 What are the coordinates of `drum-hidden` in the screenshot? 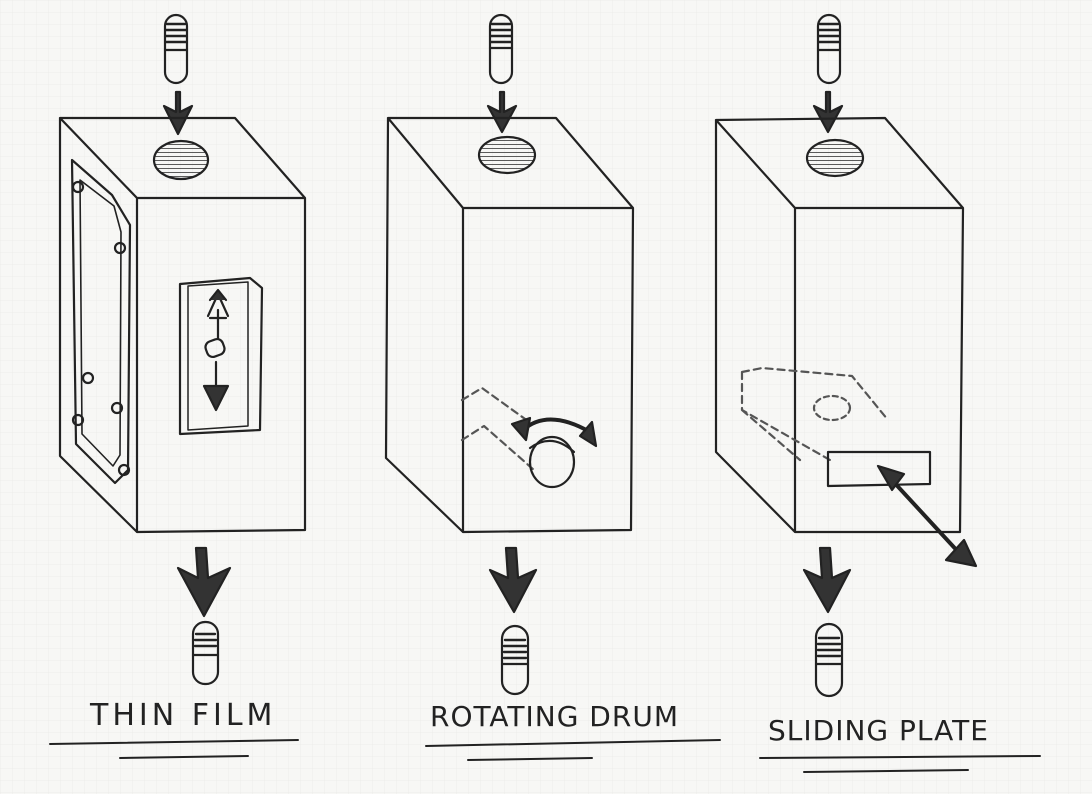 It's located at (498, 429).